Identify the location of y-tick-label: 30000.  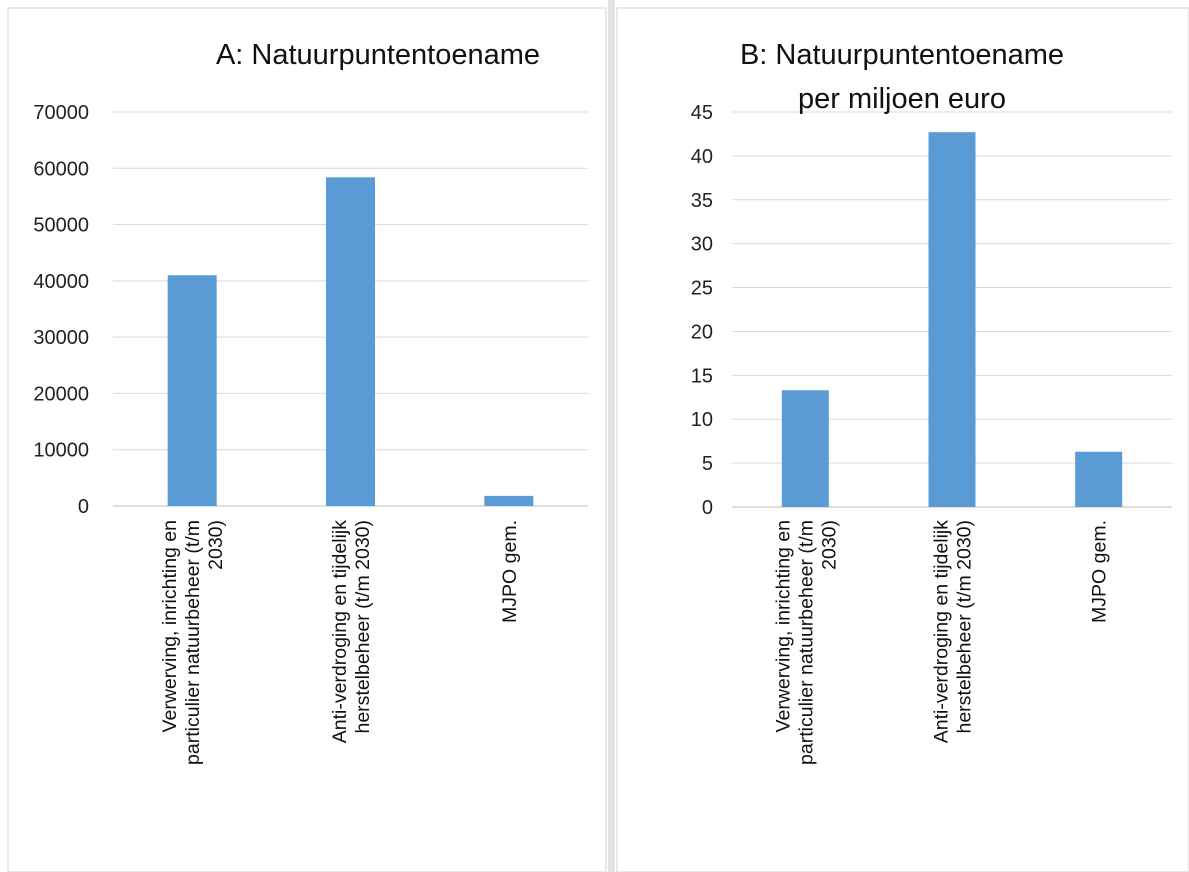
(61, 338).